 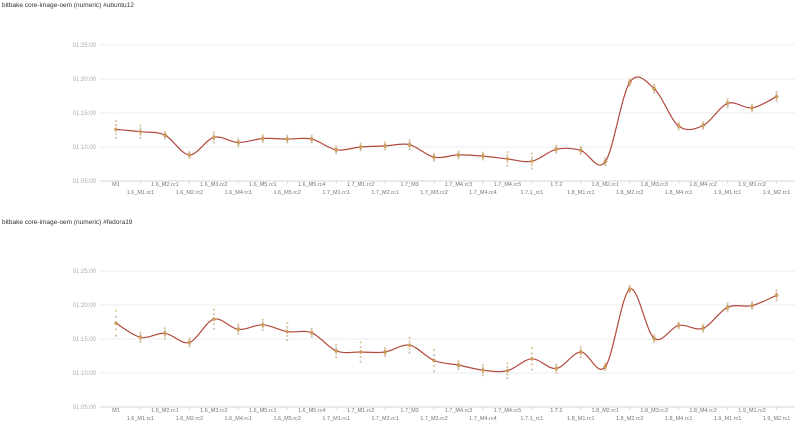 I want to click on x-axis-tick-label: 1.7.1_rc1, so click(x=531, y=419).